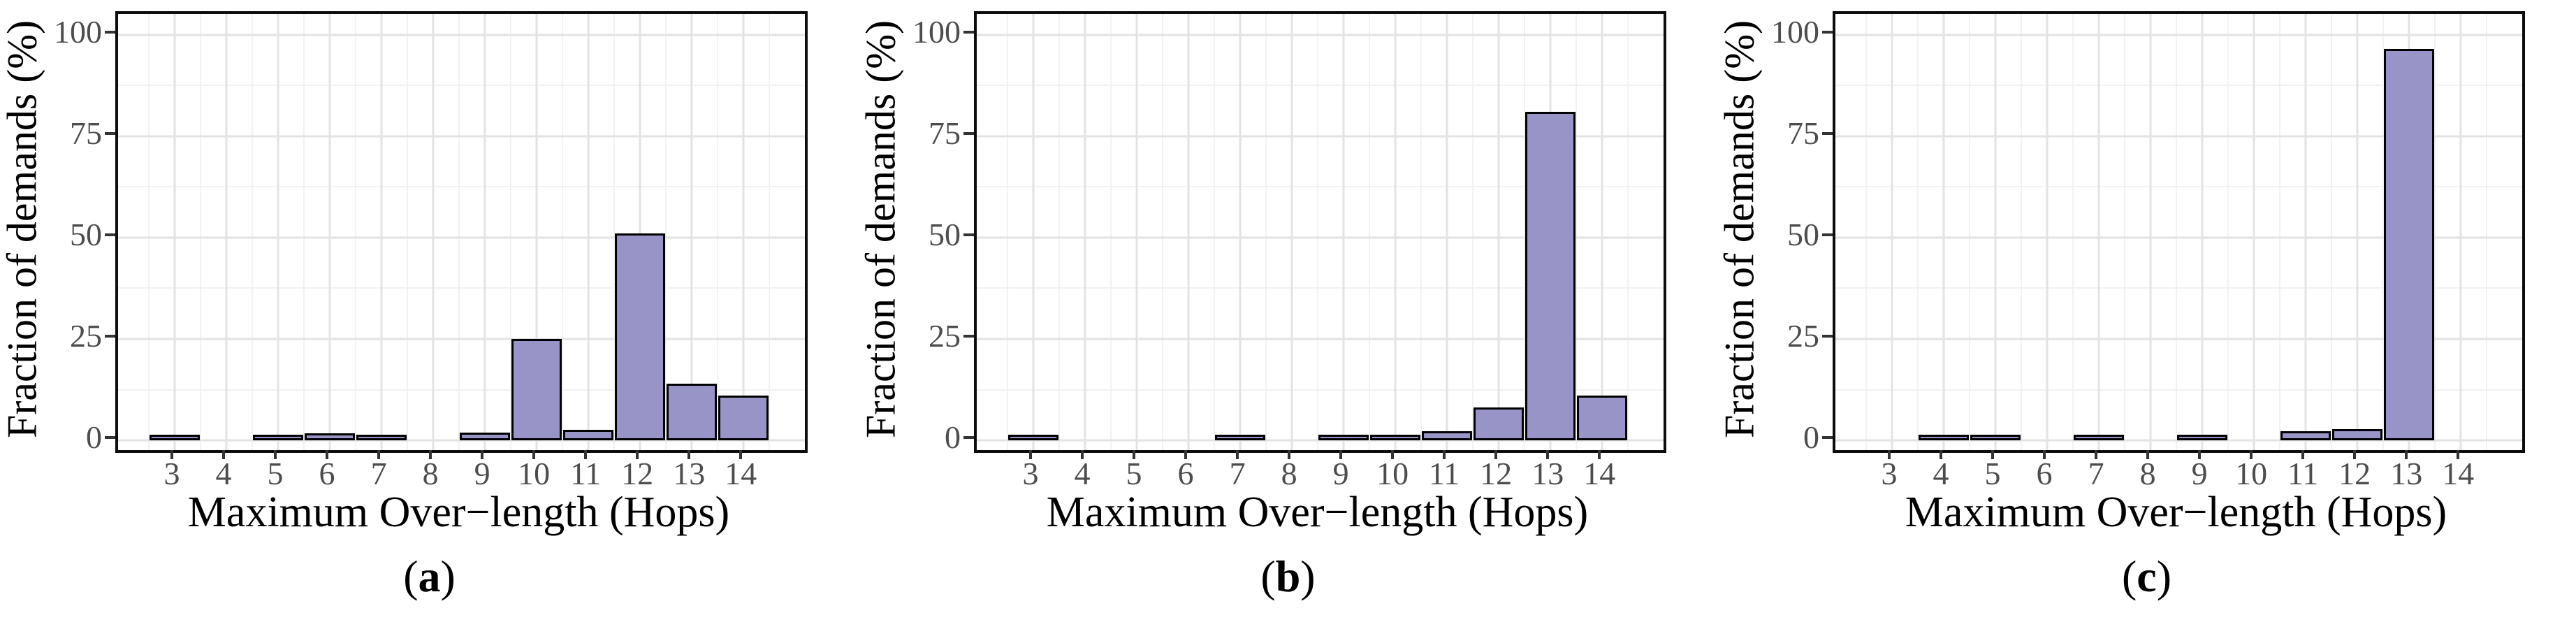 This screenshot has height=629, width=2576. Describe the element at coordinates (689, 473) in the screenshot. I see `x-tick-label: 13` at that location.